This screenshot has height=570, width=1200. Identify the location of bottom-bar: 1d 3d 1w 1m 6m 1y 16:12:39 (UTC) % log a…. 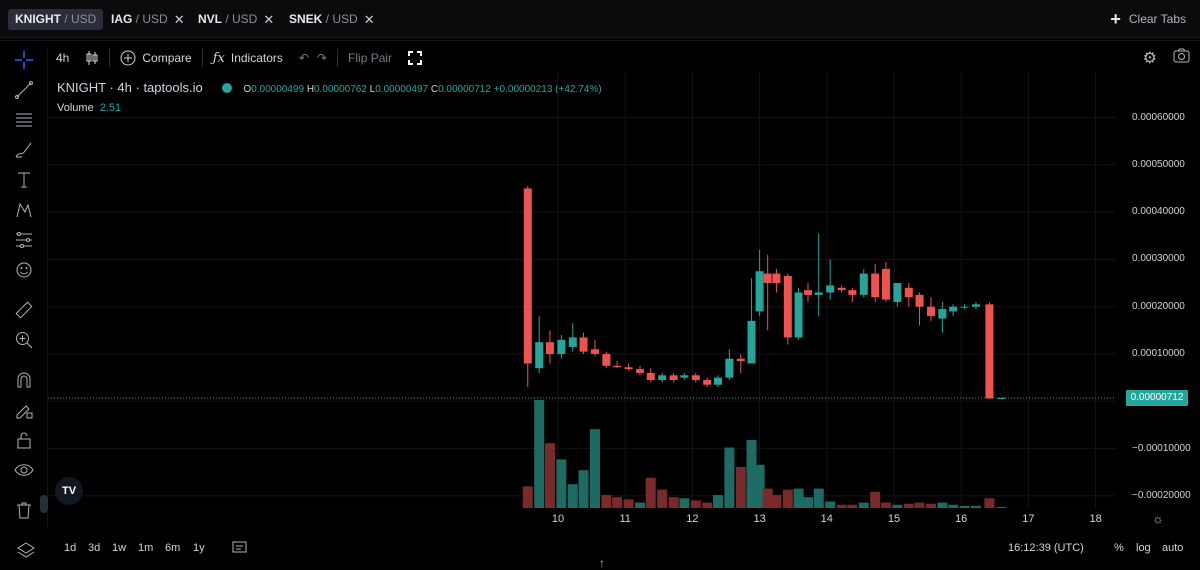
(624, 550).